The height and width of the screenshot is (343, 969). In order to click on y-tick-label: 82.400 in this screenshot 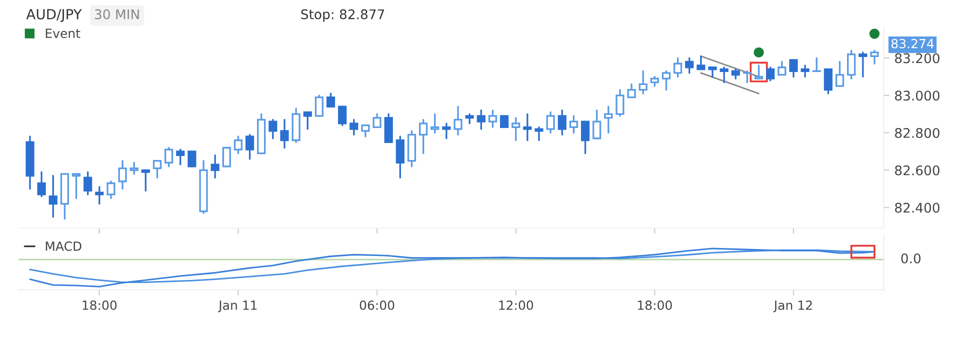, I will do `click(917, 207)`.